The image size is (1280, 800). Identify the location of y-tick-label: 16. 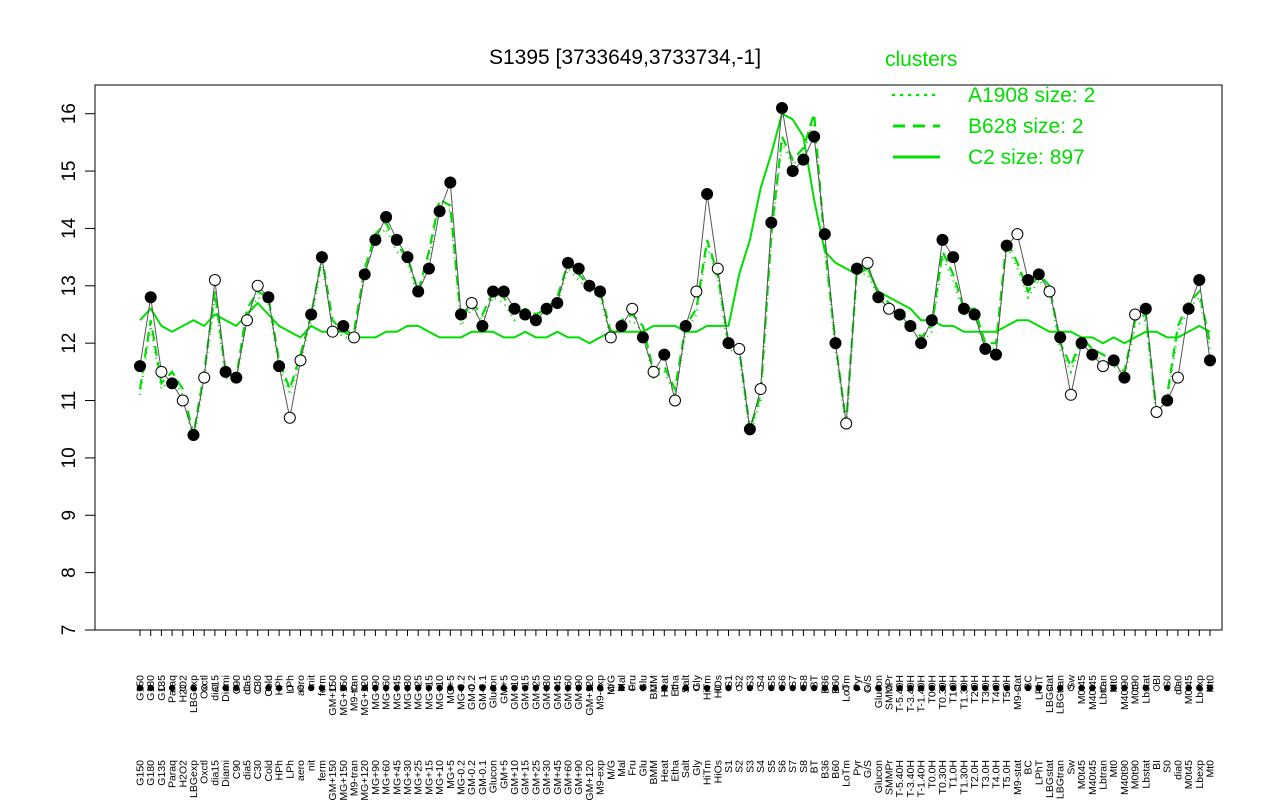
(69, 113).